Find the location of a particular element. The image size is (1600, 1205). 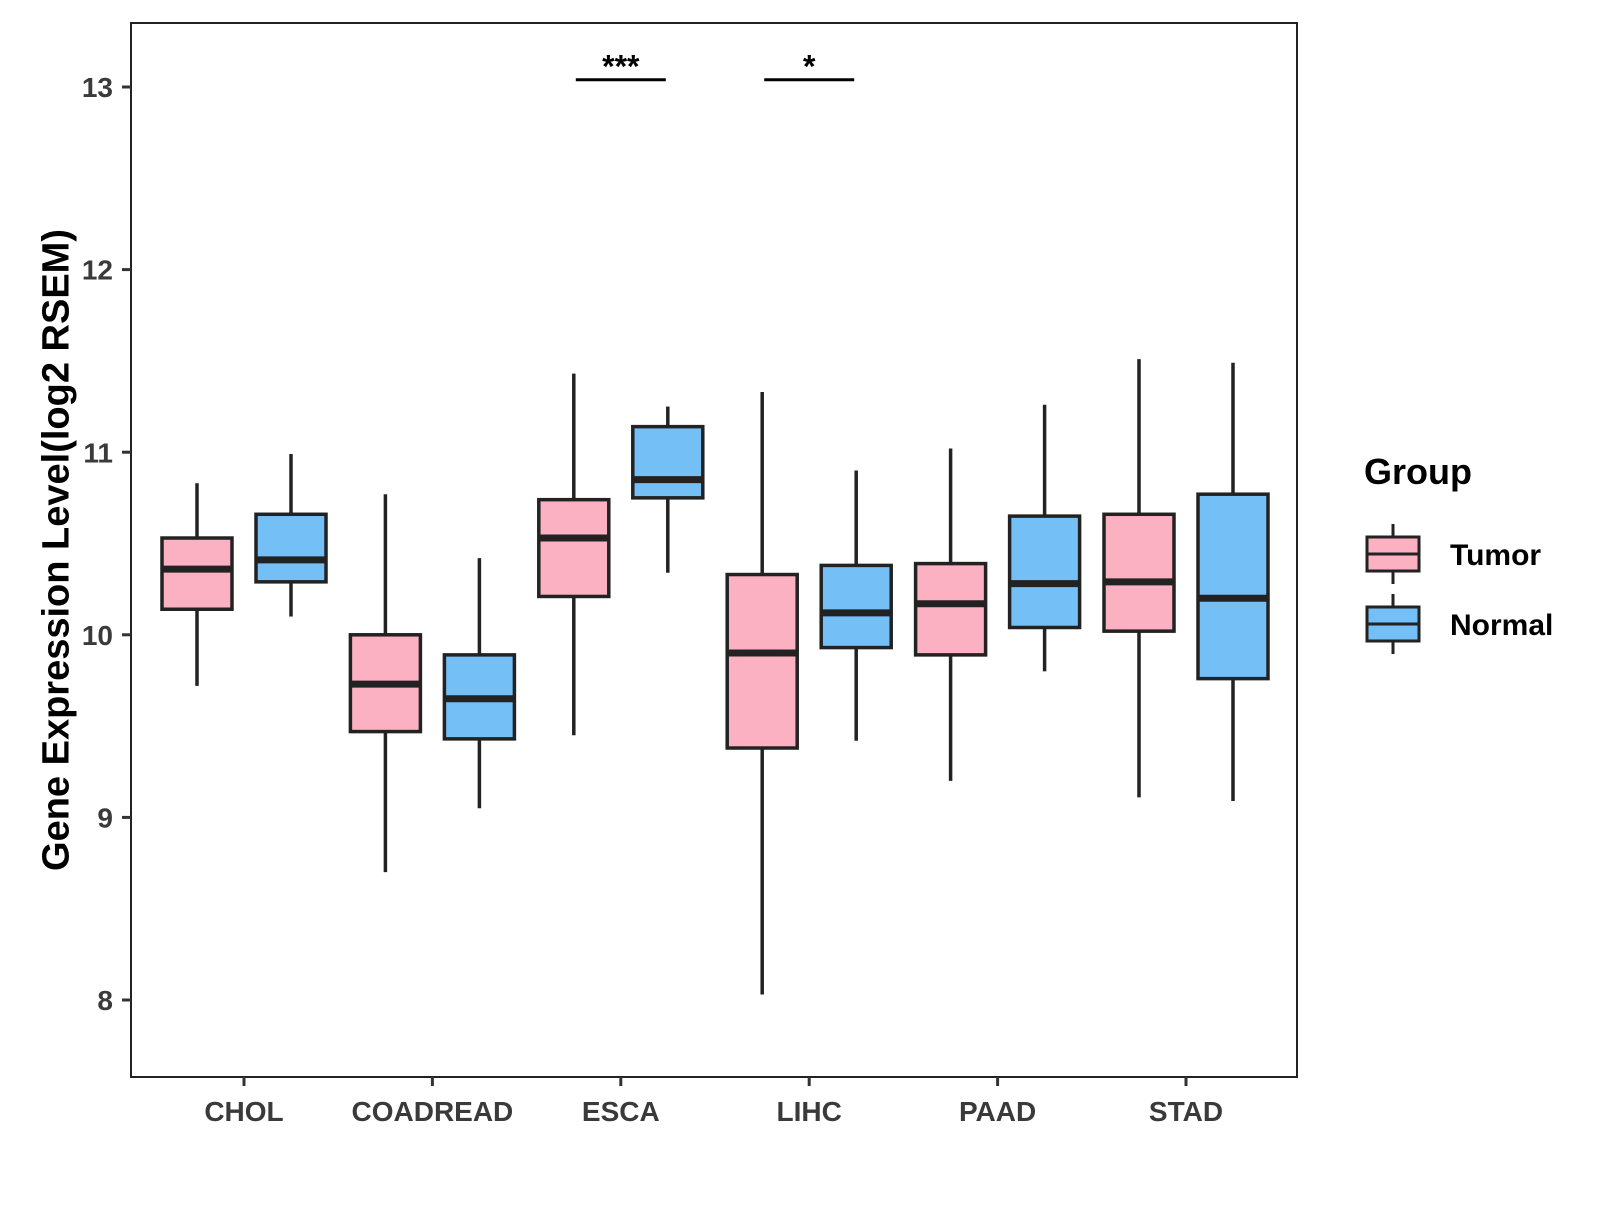

x-tick-label: ESCA is located at coordinates (621, 1111).